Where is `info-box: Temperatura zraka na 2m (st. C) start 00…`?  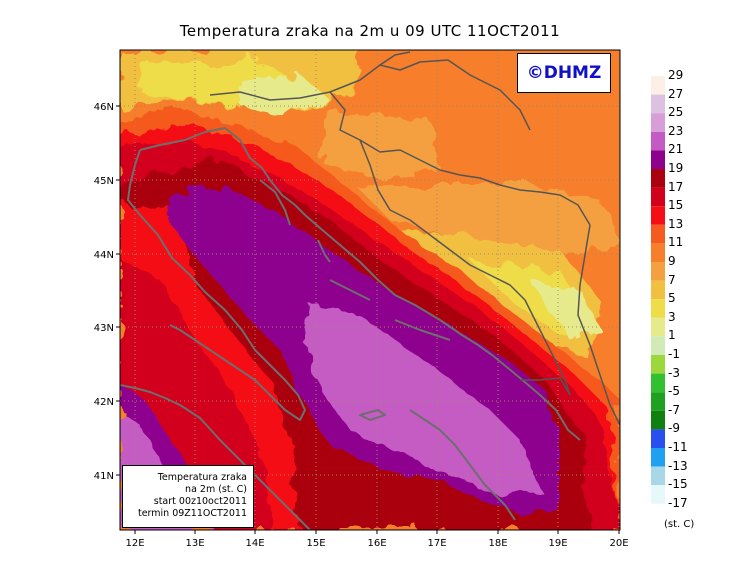 info-box: Temperatura zraka na 2m (st. C) start 00… is located at coordinates (188, 496).